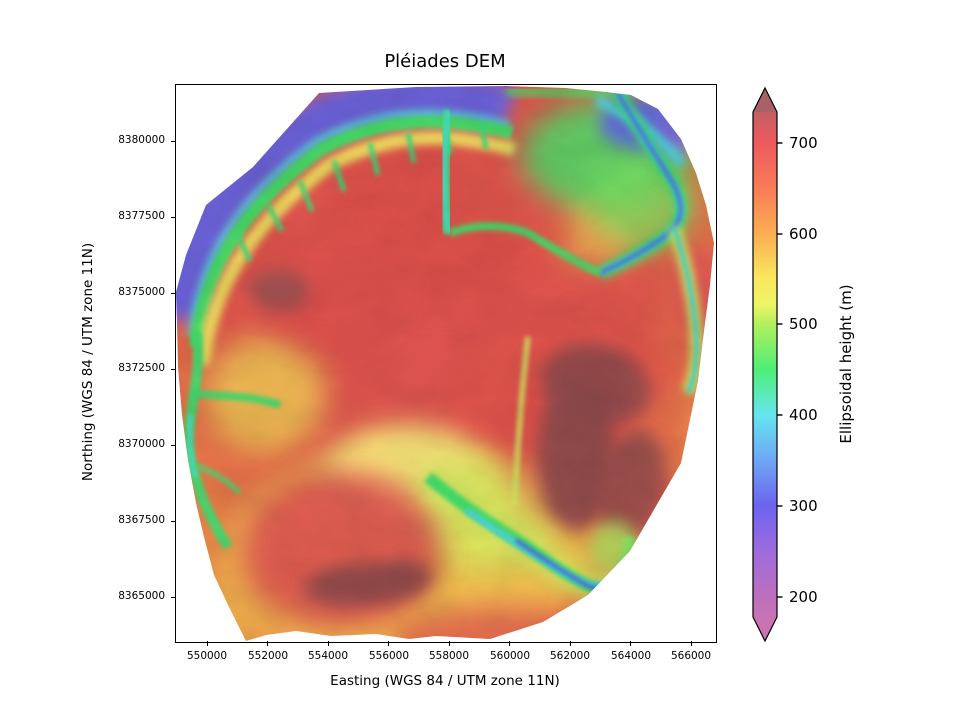  I want to click on x-tick-label: 566000, so click(691, 656).